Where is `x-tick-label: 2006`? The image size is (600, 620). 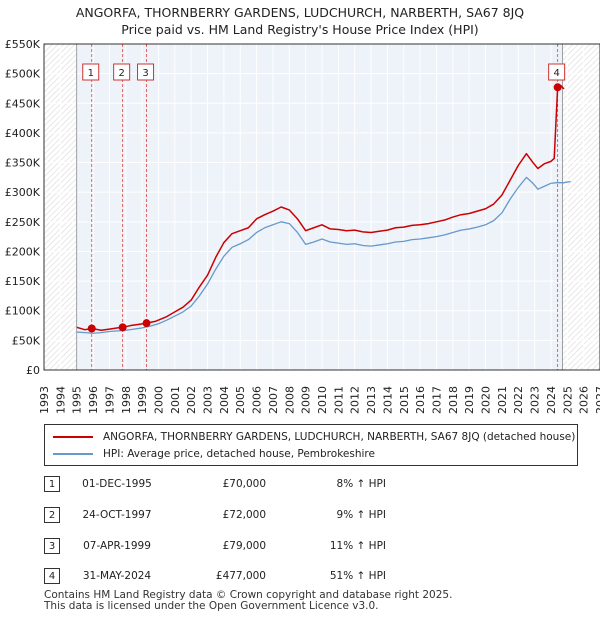
x-tick-label: 2006 is located at coordinates (257, 400).